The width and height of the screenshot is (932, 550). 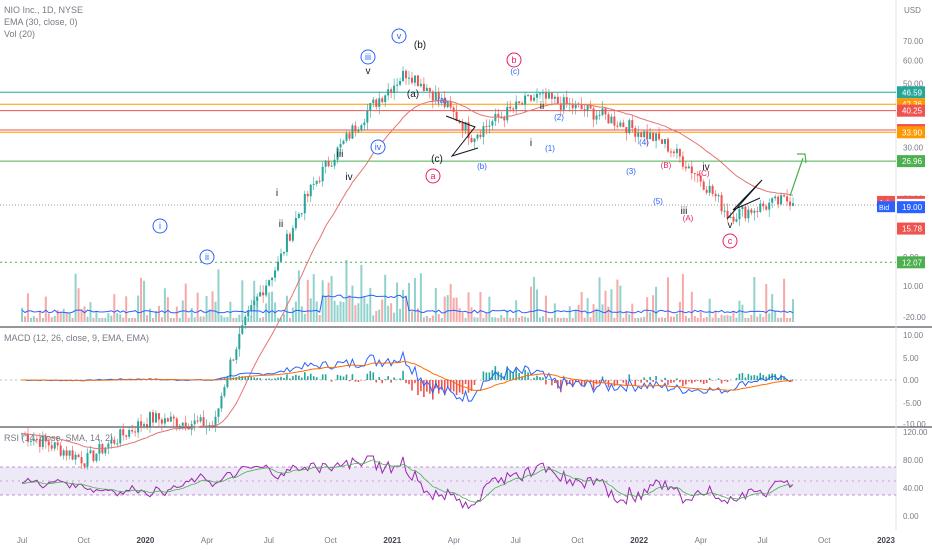 I want to click on wave-label: iii, so click(x=340, y=154).